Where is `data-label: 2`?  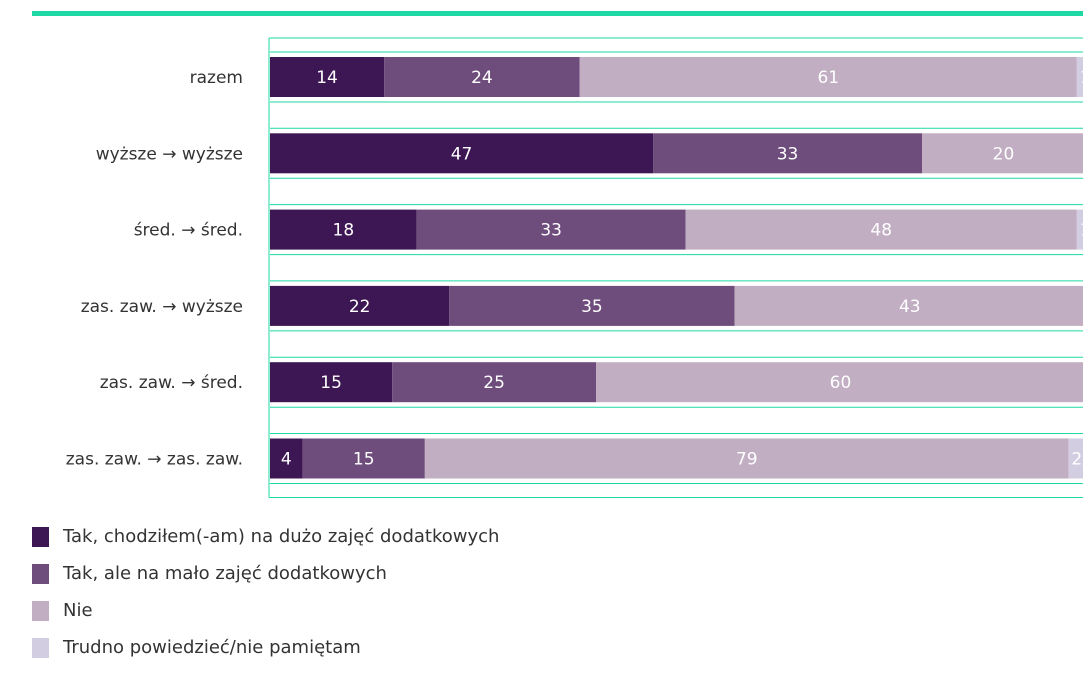
data-label: 2 is located at coordinates (1076, 460).